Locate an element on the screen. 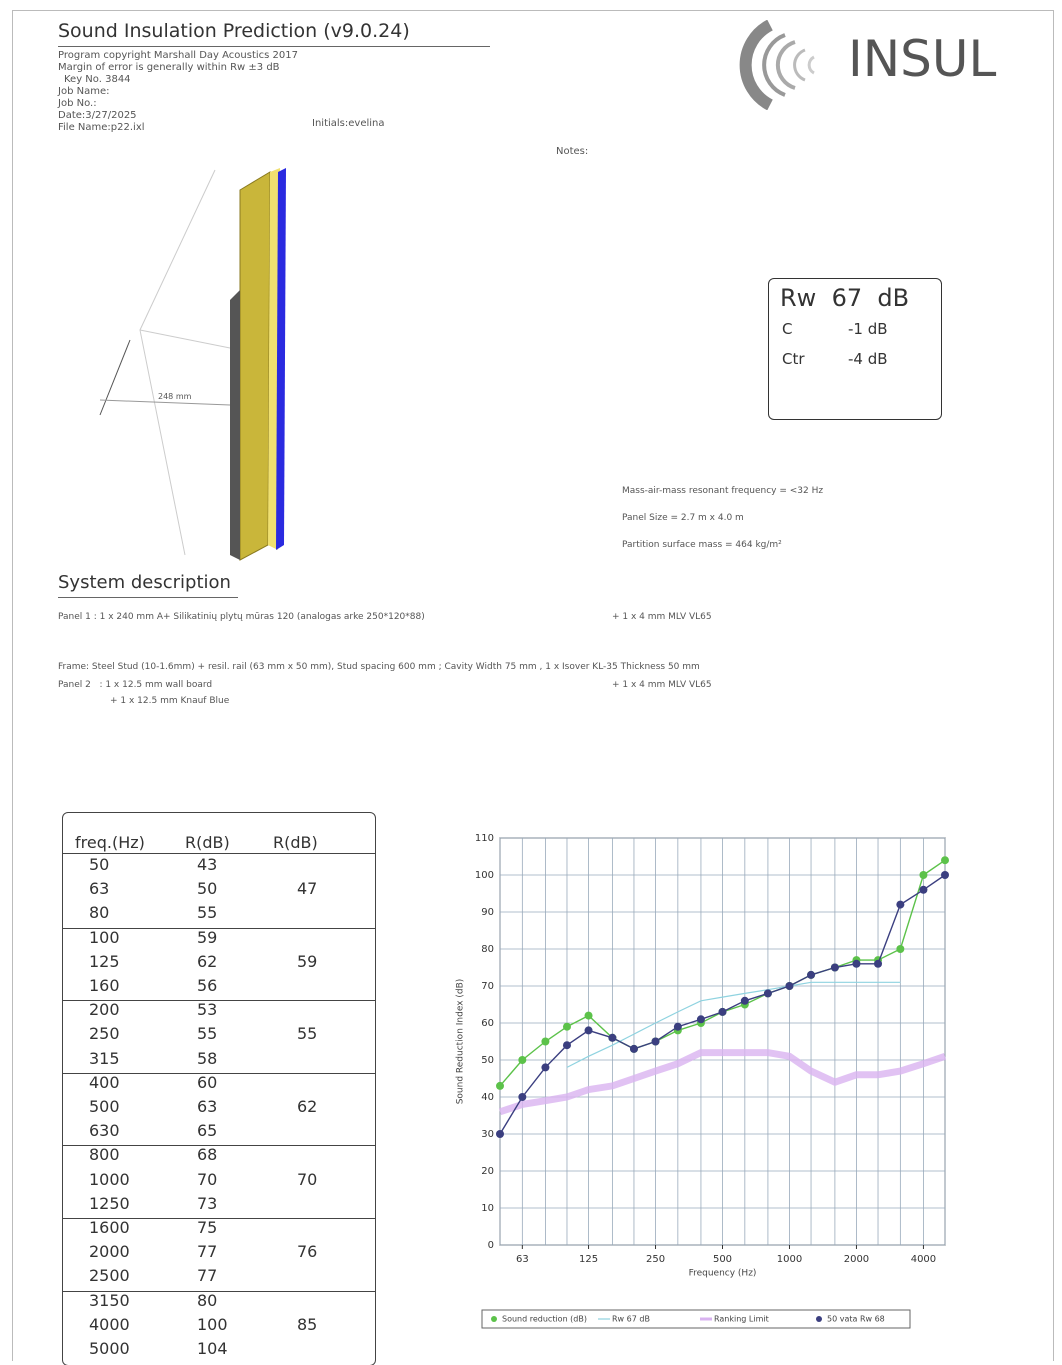  logo-text: INSUL is located at coordinates (922, 59).